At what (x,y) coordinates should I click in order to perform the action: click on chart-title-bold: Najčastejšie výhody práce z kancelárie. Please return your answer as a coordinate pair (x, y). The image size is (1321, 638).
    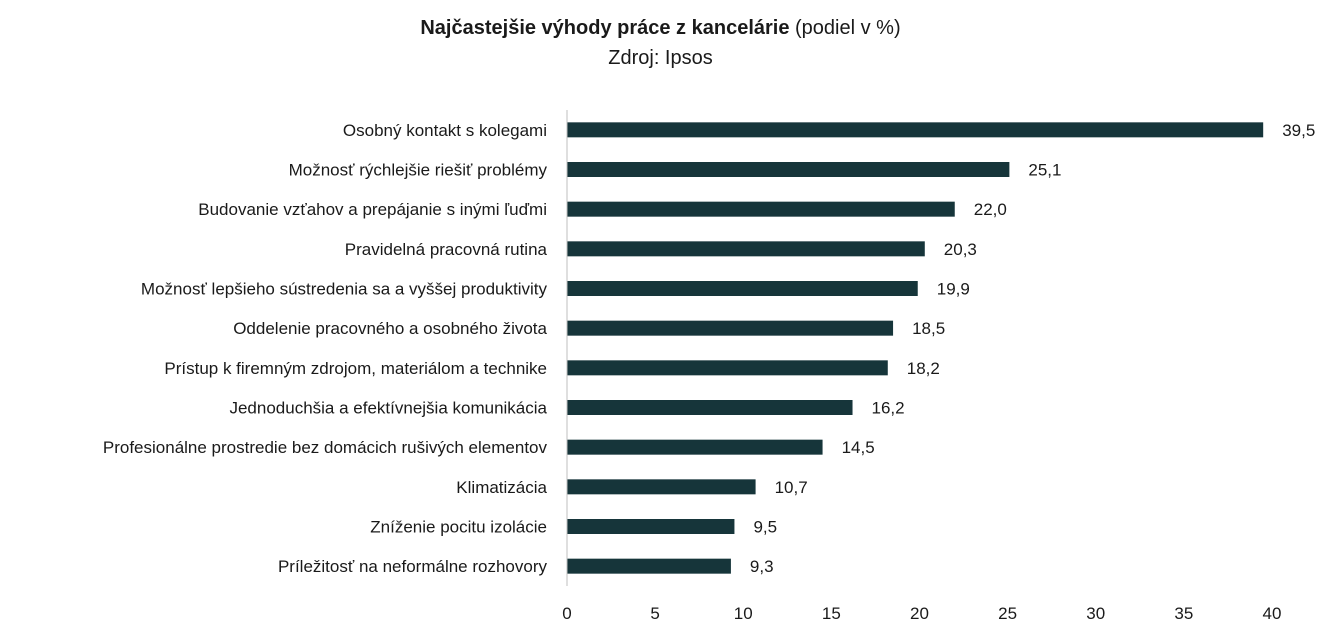
    Looking at the image, I should click on (605, 28).